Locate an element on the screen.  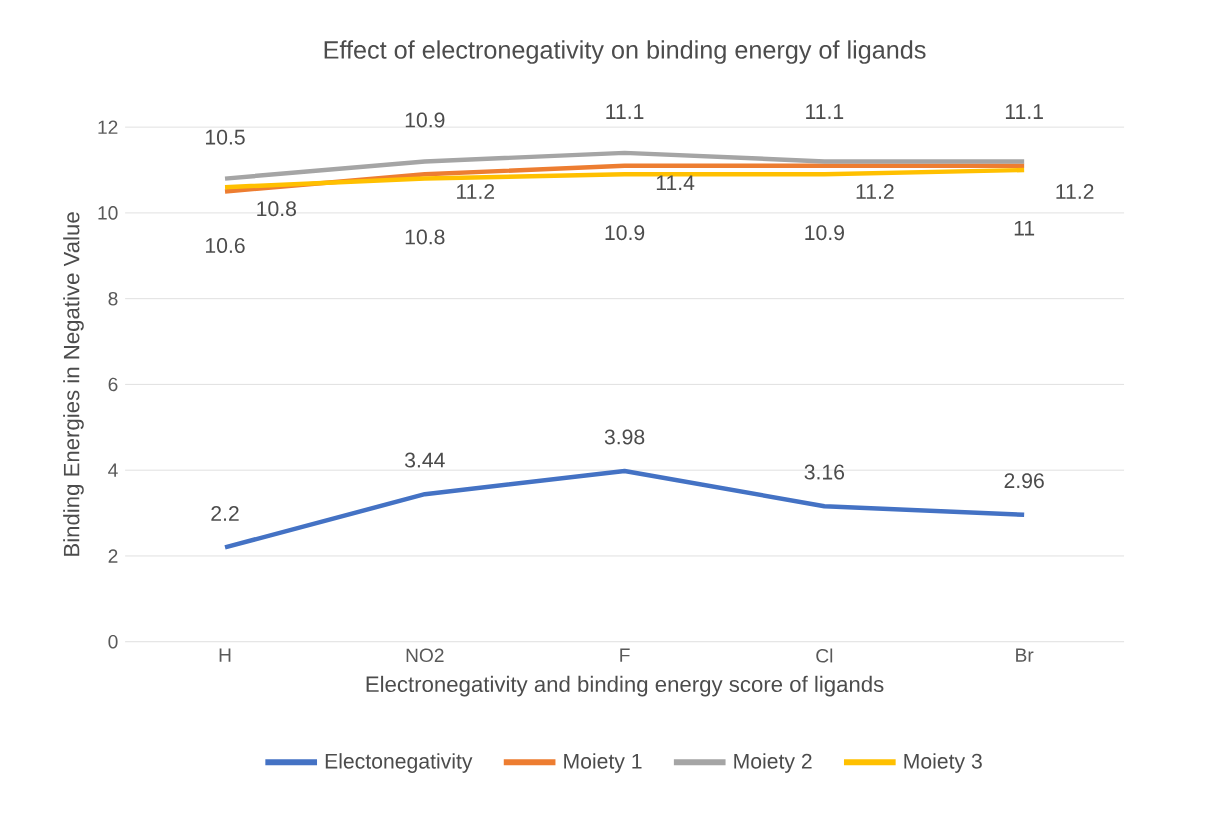
legend-label: Moiety 2 is located at coordinates (773, 762).